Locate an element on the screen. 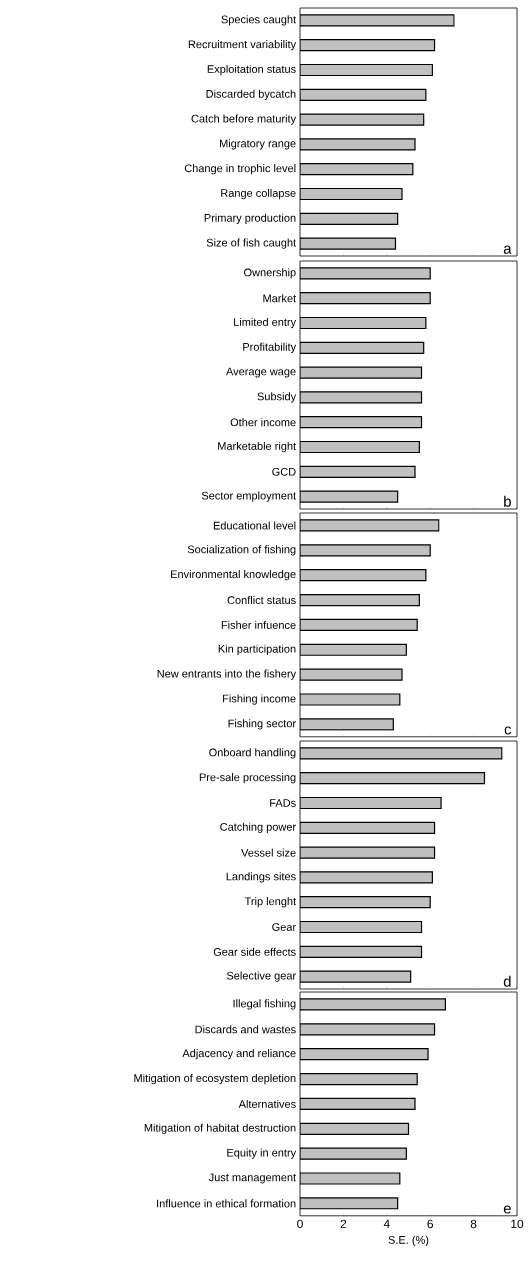 The height and width of the screenshot is (1270, 528). y-tick-label: Vessel size is located at coordinates (268, 852).